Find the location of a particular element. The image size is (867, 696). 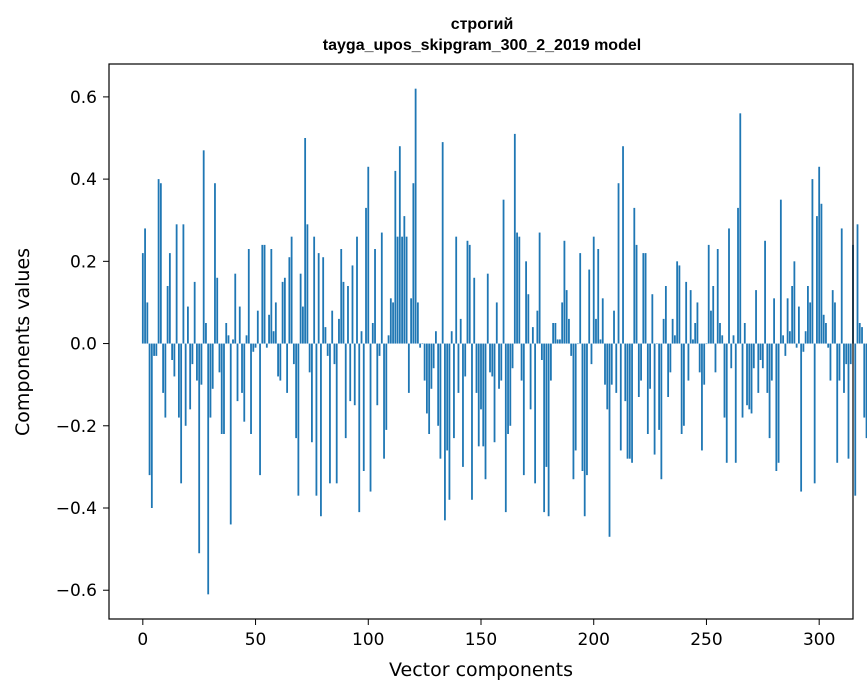

y-tick-label: −0.2 is located at coordinates (76, 427).